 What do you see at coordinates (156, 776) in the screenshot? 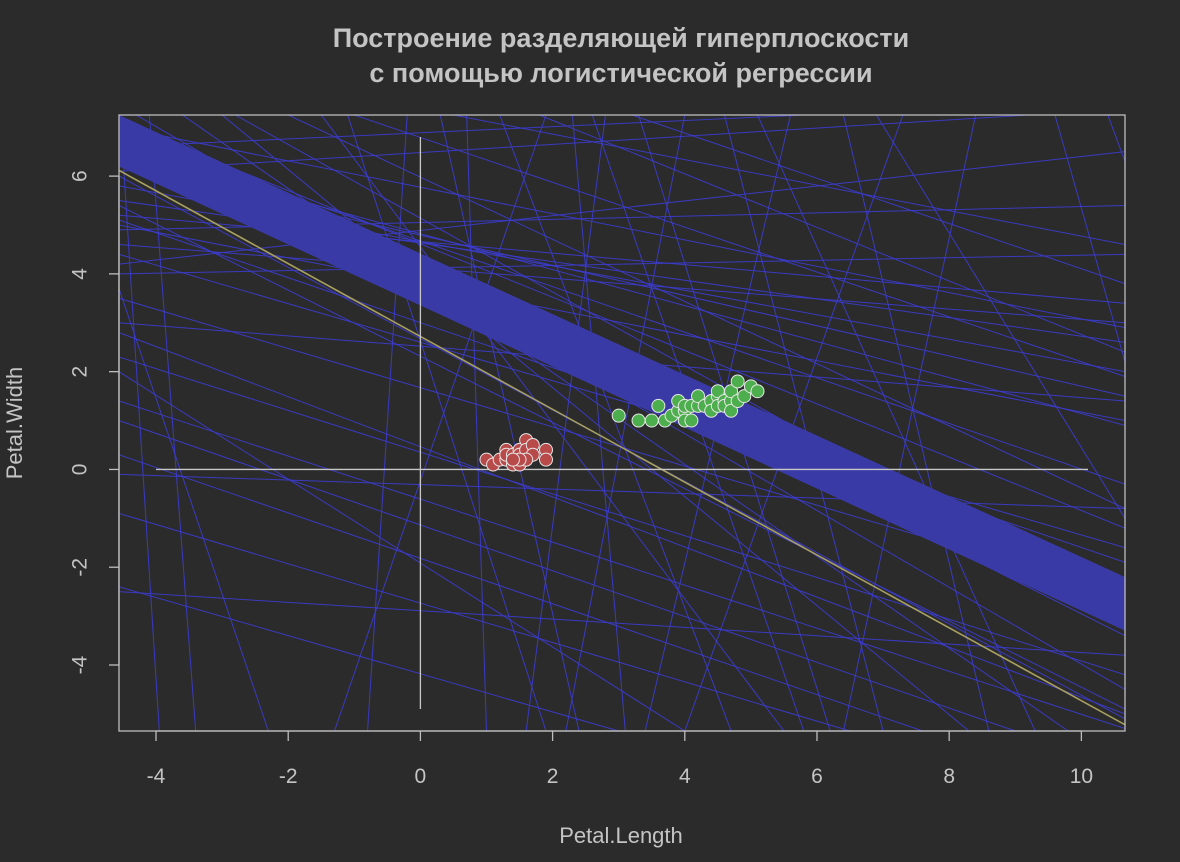
I see `x-tick-label-0: -4` at bounding box center [156, 776].